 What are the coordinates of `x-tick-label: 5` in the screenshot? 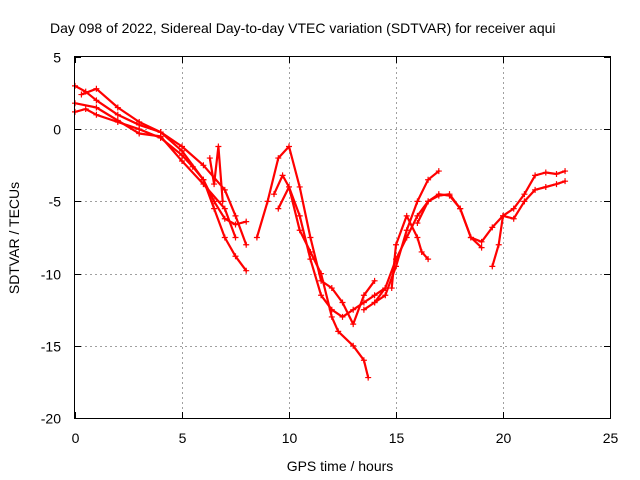 It's located at (183, 438).